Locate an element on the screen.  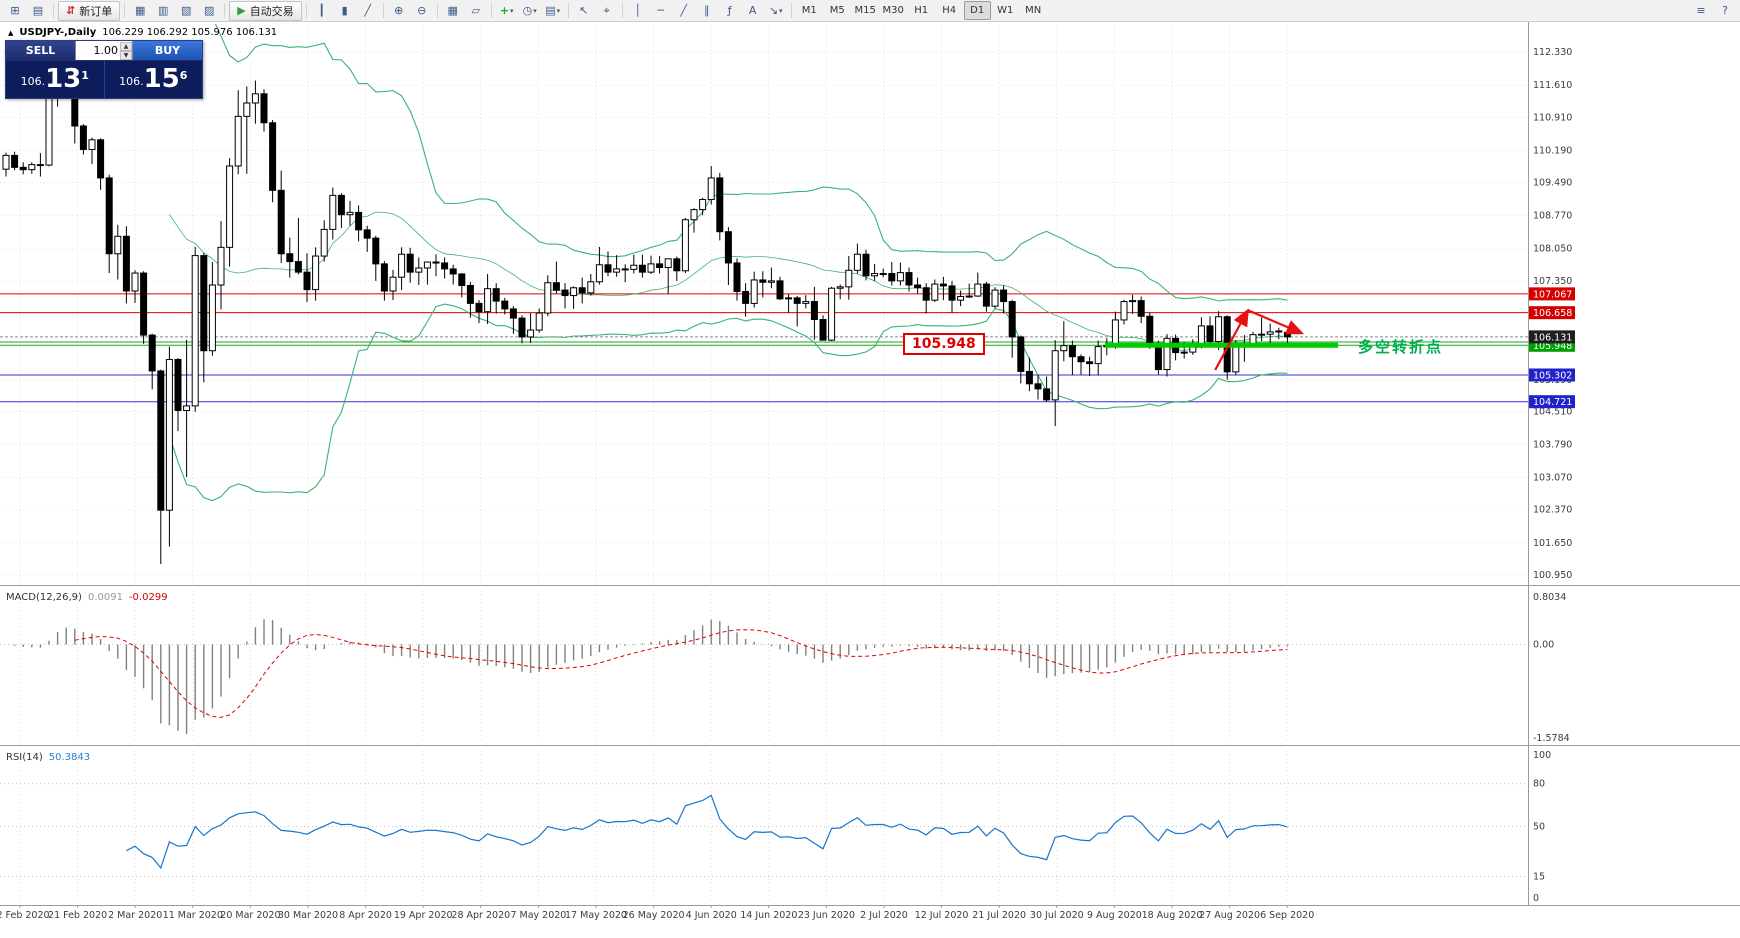
svg-text: 17 May 2020 is located at coordinates (596, 915).